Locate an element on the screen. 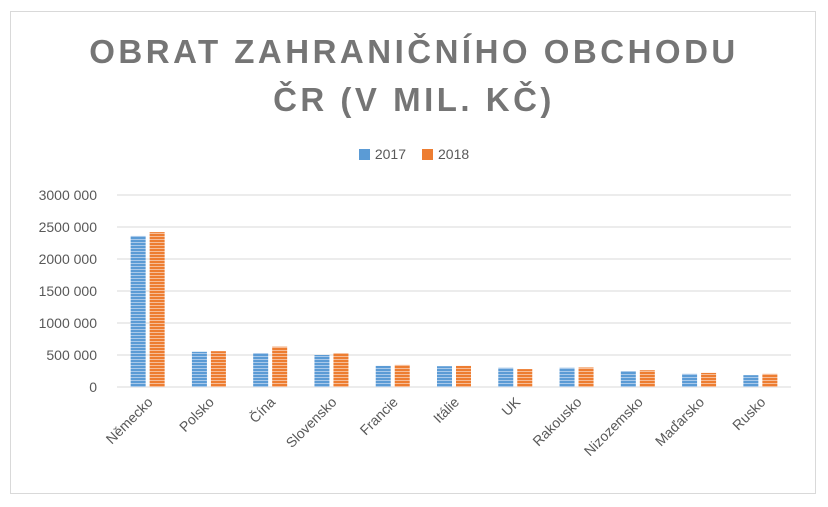 The height and width of the screenshot is (507, 828). x-tick-label: Itálie is located at coordinates (446, 410).